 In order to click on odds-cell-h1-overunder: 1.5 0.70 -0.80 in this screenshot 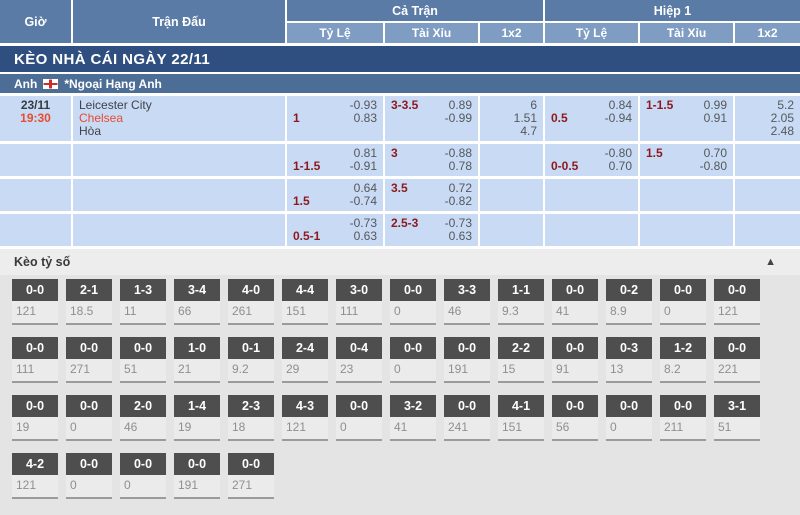, I will do `click(686, 160)`.